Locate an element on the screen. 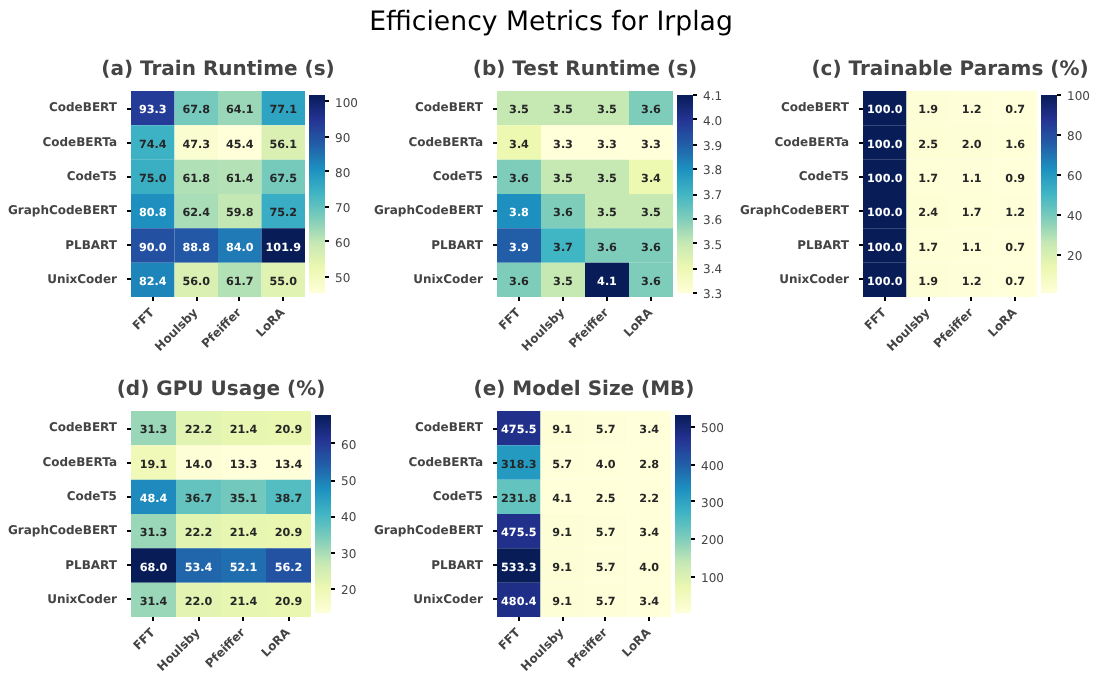  chart-title: (d) GPU Usage (%) is located at coordinates (221, 390).